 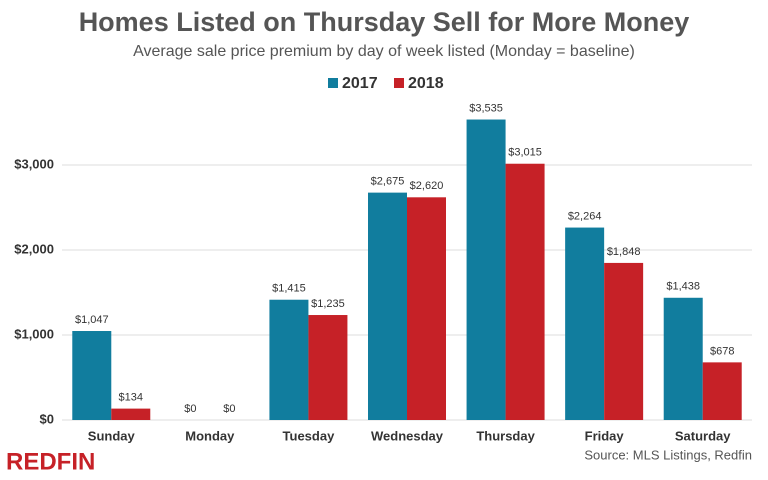 What do you see at coordinates (668, 454) in the screenshot?
I see `source: Source: MLS Listings, Redfin` at bounding box center [668, 454].